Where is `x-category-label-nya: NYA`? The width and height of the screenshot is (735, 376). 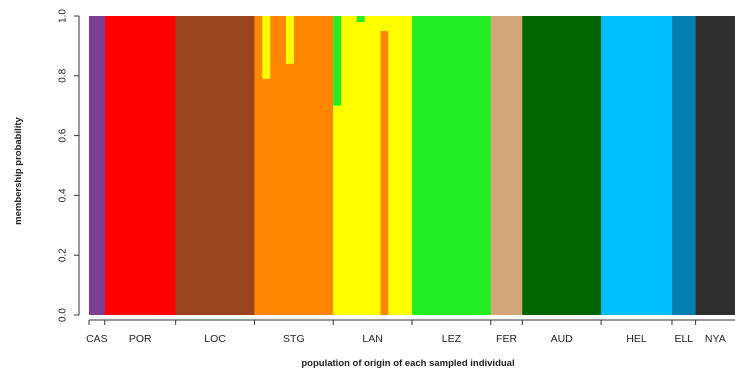 x-category-label-nya: NYA is located at coordinates (715, 339).